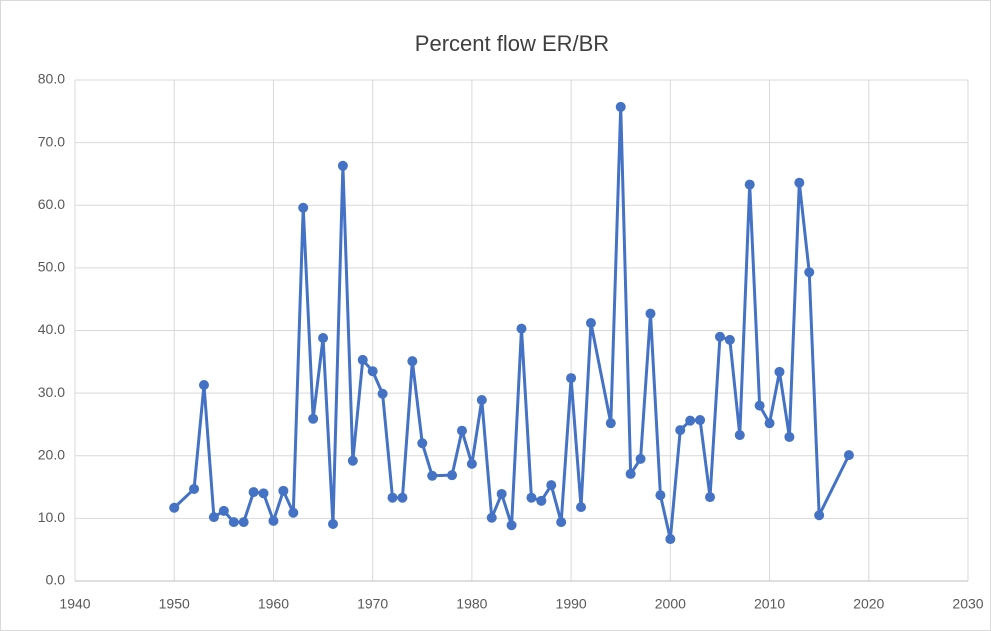 The height and width of the screenshot is (631, 991). Describe the element at coordinates (51, 392) in the screenshot. I see `y-tick-label: 30.0` at that location.